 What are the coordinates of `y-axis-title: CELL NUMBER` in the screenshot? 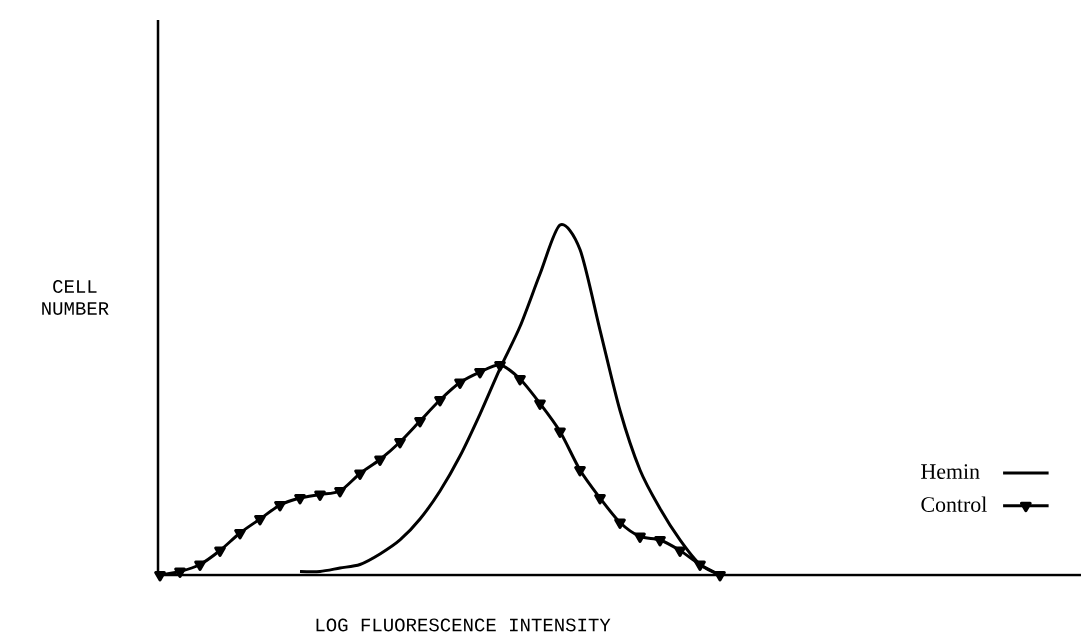 It's located at (75, 297).